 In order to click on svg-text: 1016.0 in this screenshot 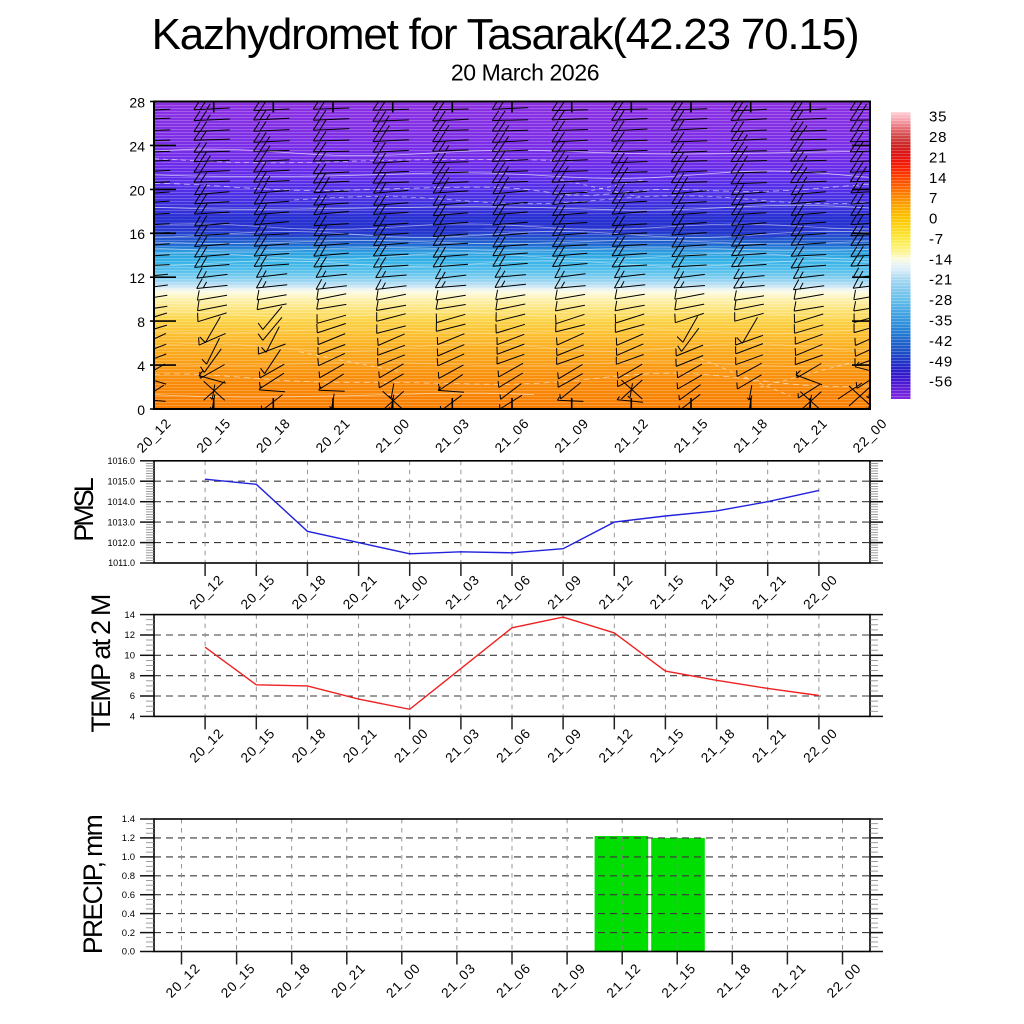, I will do `click(121, 461)`.